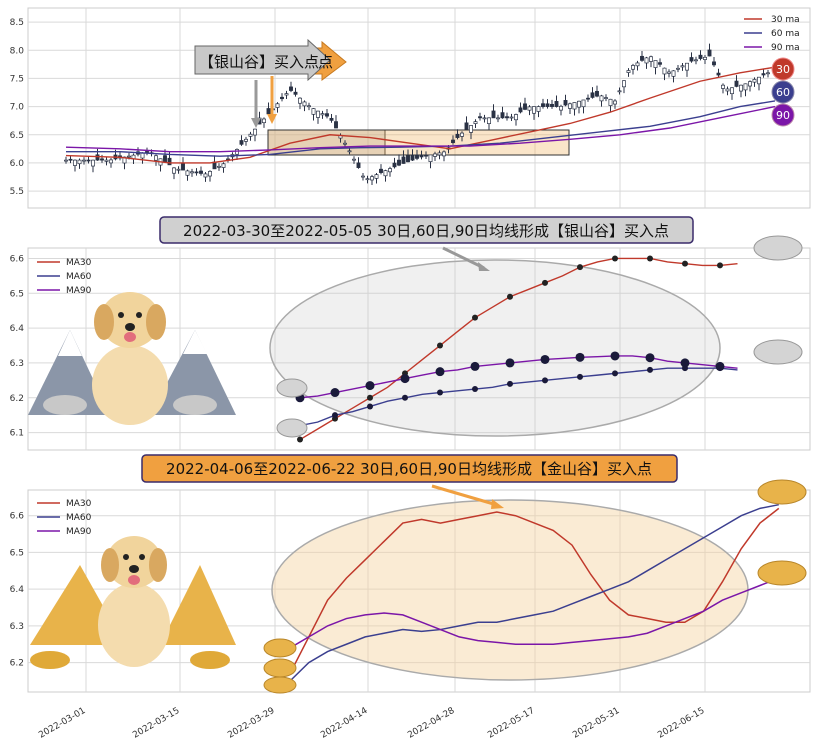  Describe the element at coordinates (497, 504) in the screenshot. I see `gold-banner-arrowhead` at that location.